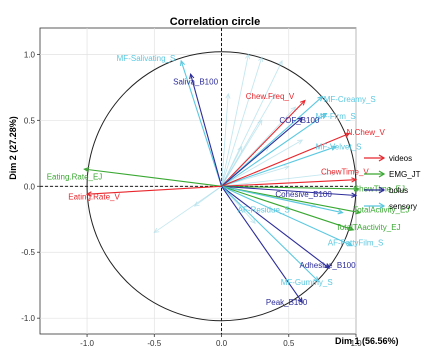 The width and height of the screenshot is (448, 350). What do you see at coordinates (215, 22) in the screenshot?
I see `chart-title: Correlation circle` at bounding box center [215, 22].